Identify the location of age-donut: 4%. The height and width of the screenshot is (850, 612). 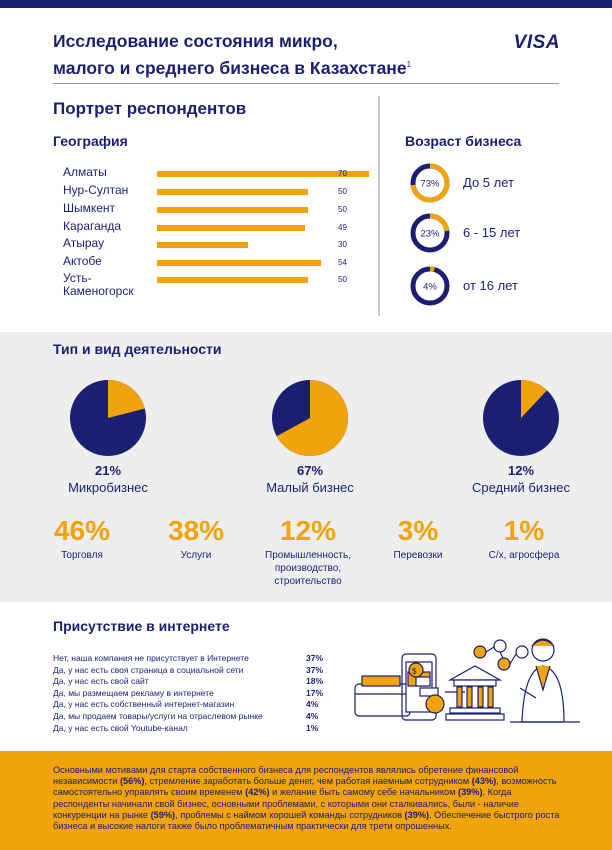
(430, 286).